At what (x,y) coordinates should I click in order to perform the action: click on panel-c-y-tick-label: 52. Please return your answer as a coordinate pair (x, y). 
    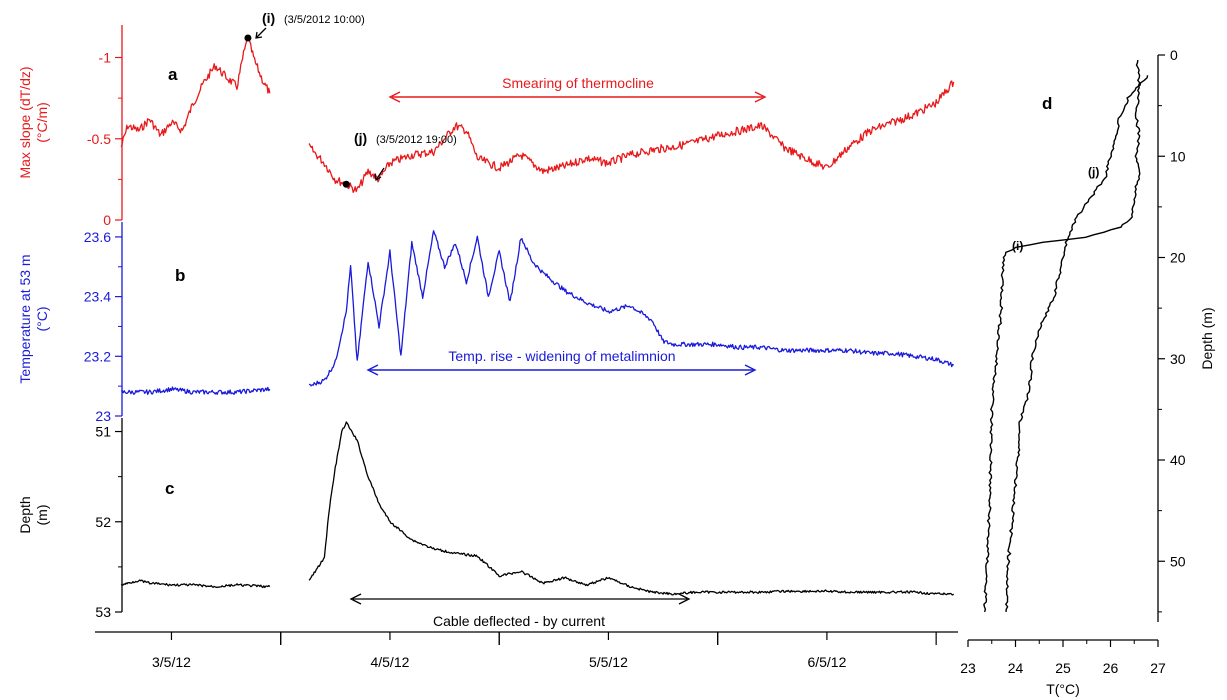
    Looking at the image, I should click on (103, 522).